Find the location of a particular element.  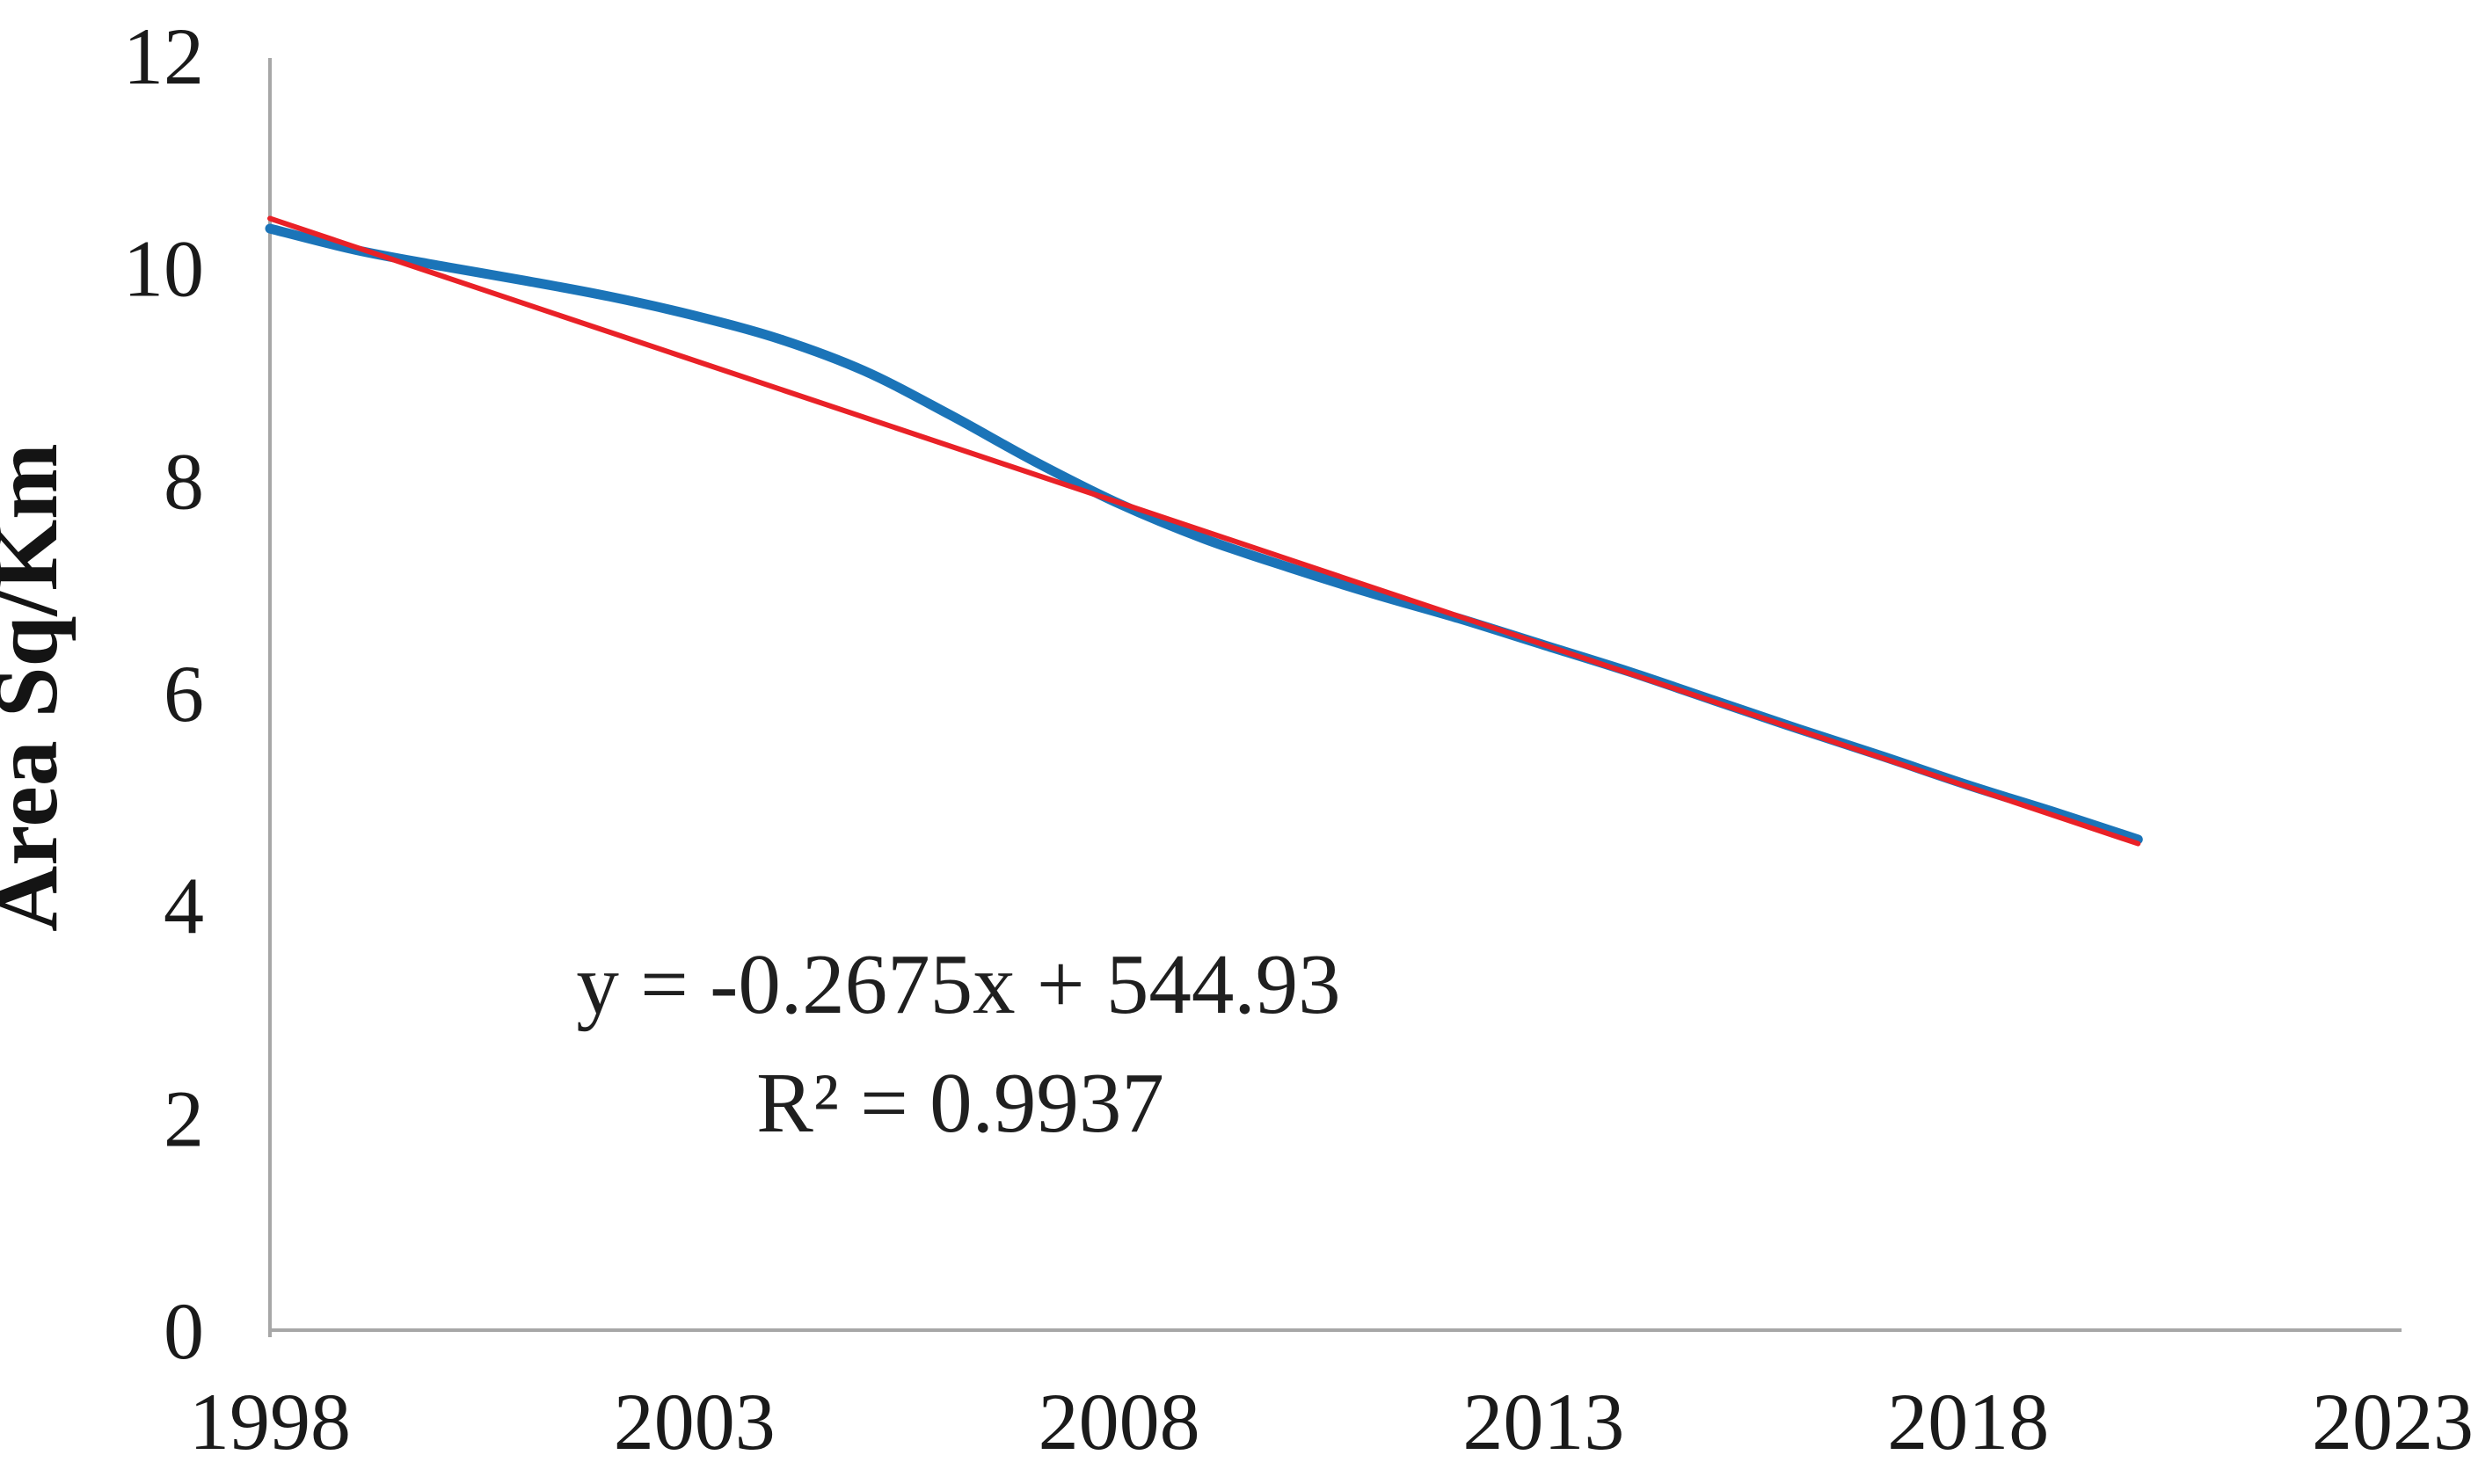

x-tick-label: 2013 is located at coordinates (1543, 1421).